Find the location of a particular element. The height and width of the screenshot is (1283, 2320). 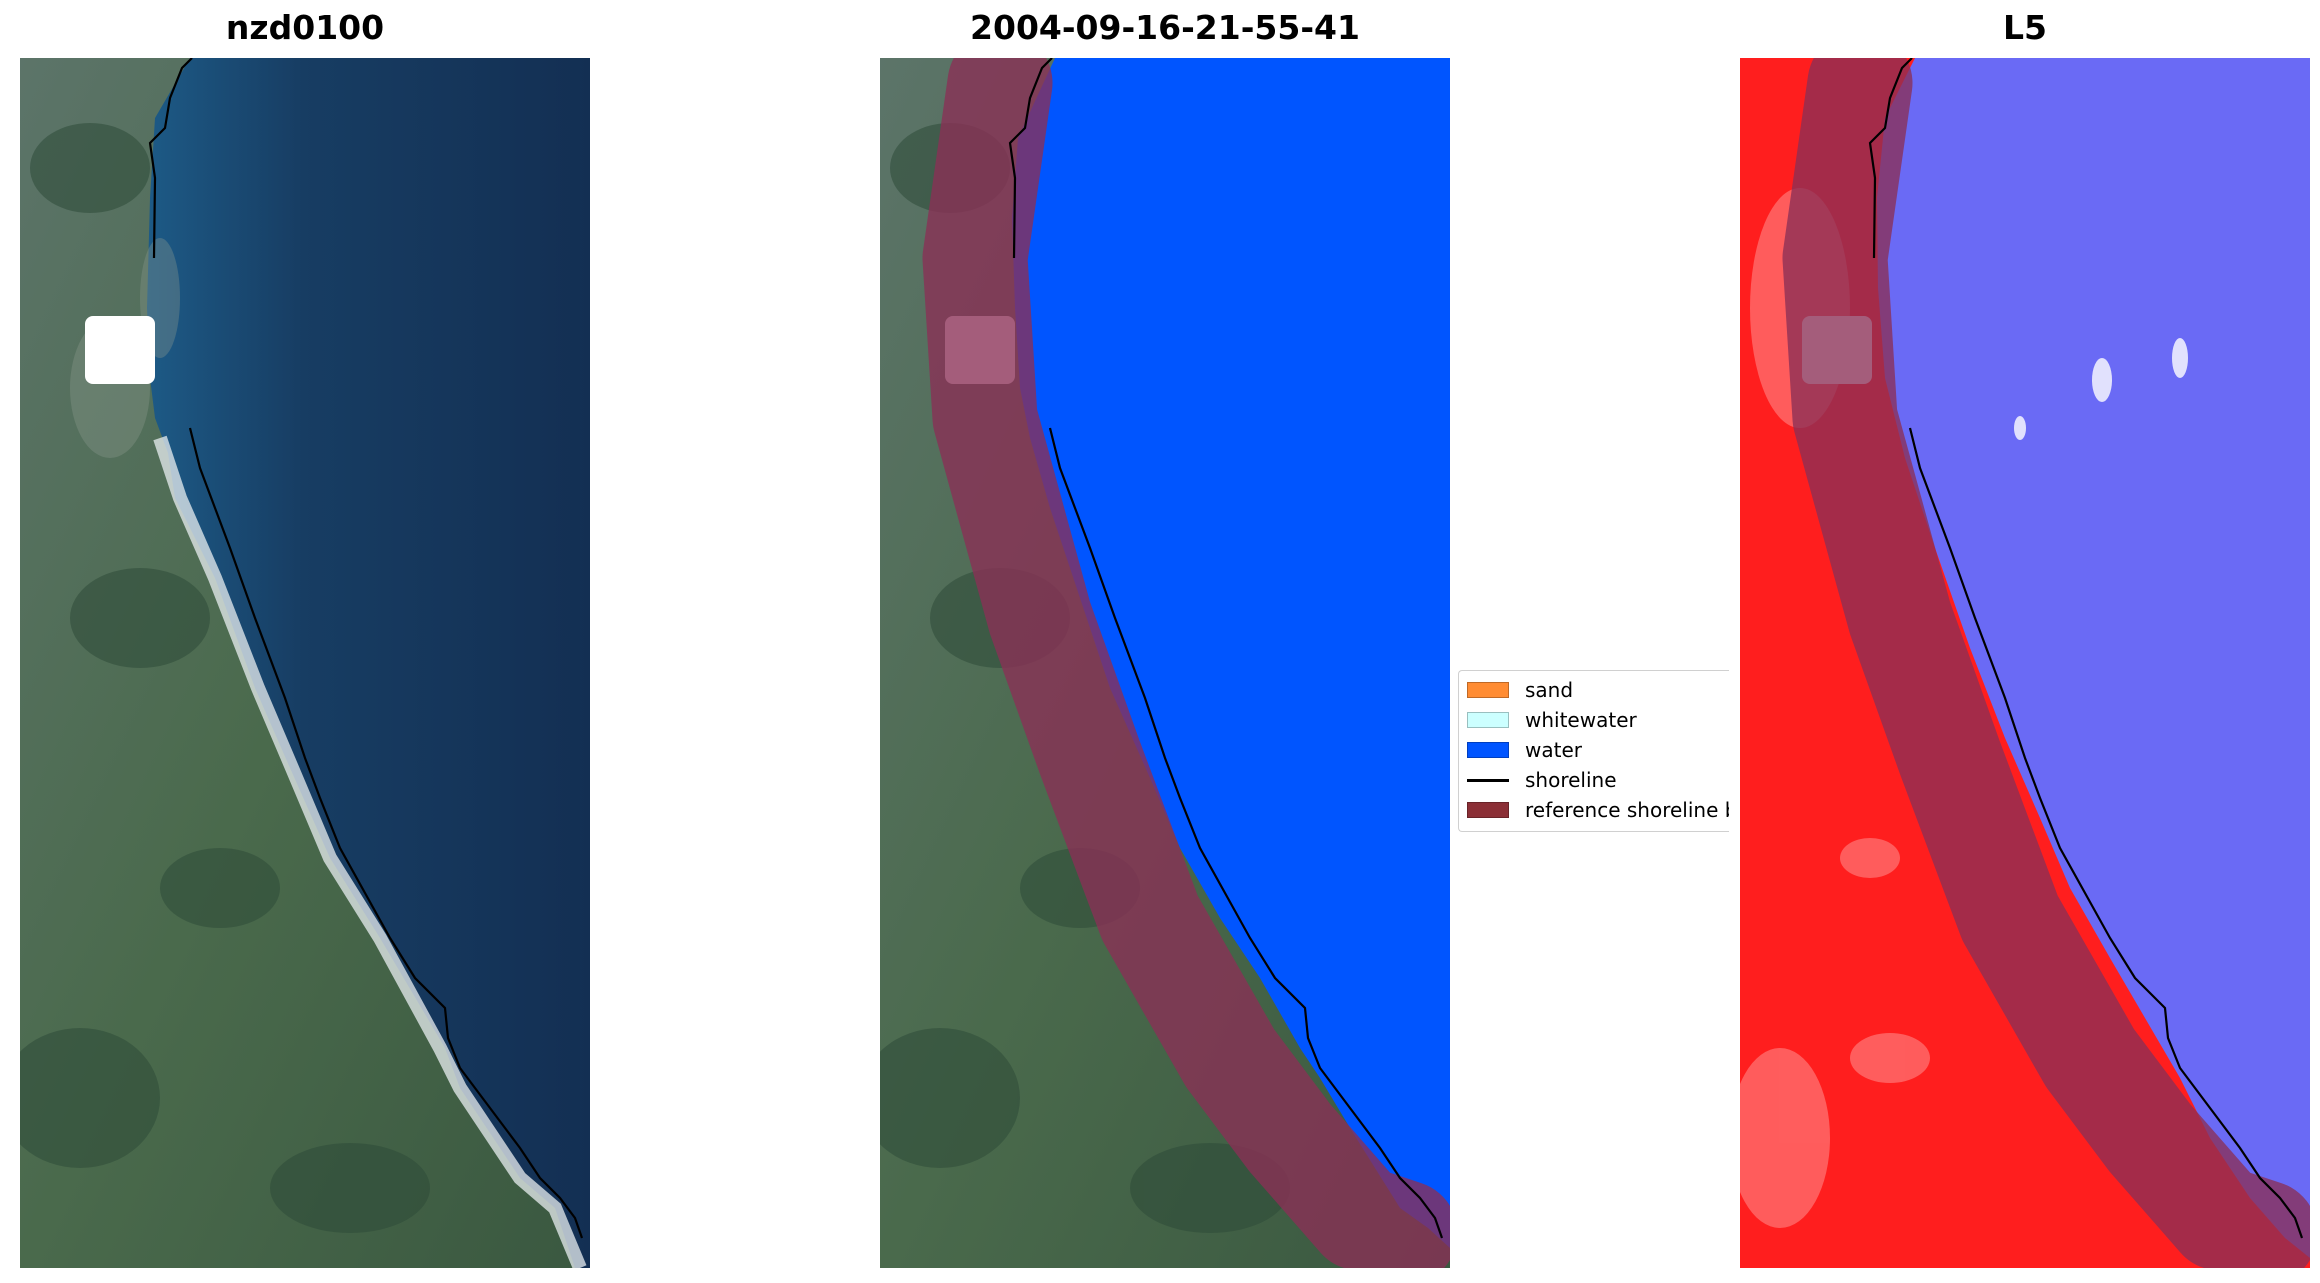

legend-item-reference-shoreline: reference shoreline b is located at coordinates (1598, 810).